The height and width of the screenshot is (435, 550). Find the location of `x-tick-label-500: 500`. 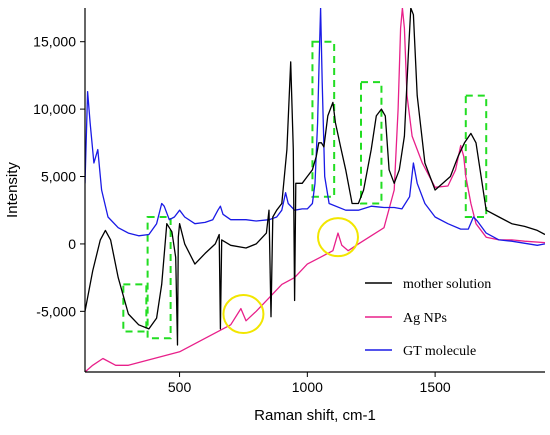

x-tick-label-500: 500 is located at coordinates (180, 387).